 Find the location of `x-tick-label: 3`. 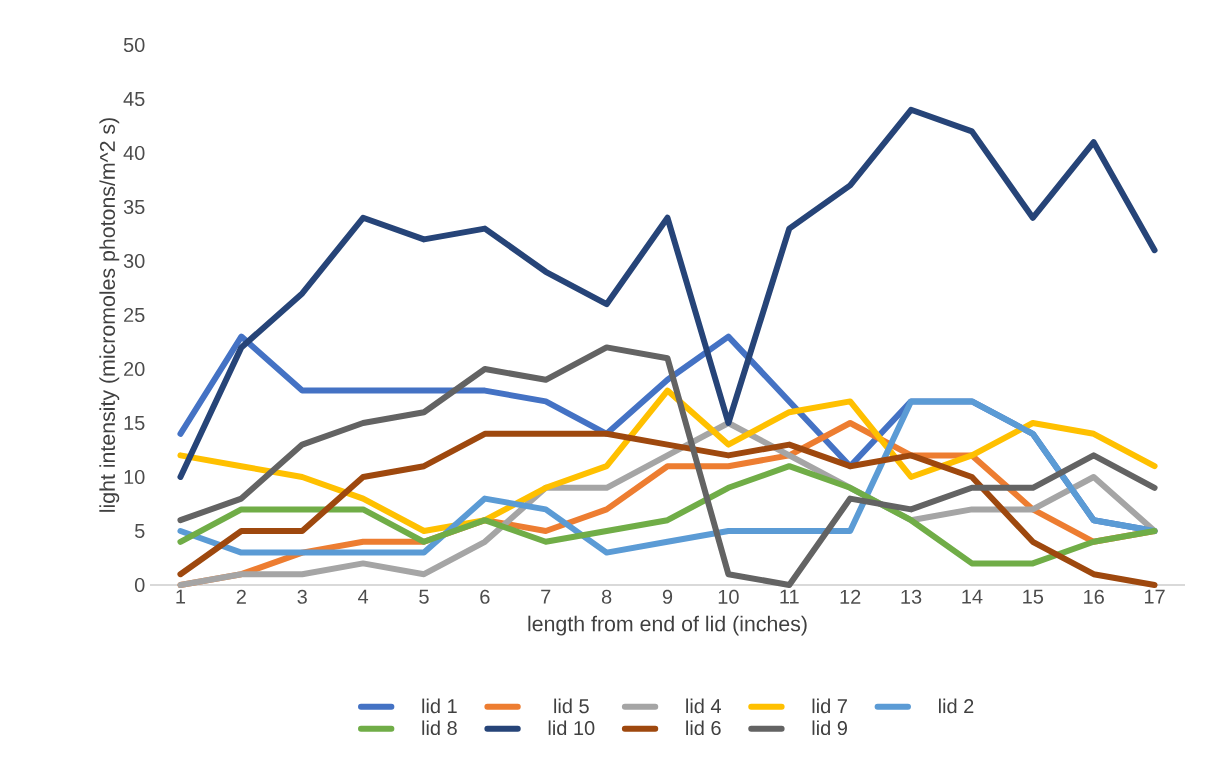

x-tick-label: 3 is located at coordinates (302, 596).